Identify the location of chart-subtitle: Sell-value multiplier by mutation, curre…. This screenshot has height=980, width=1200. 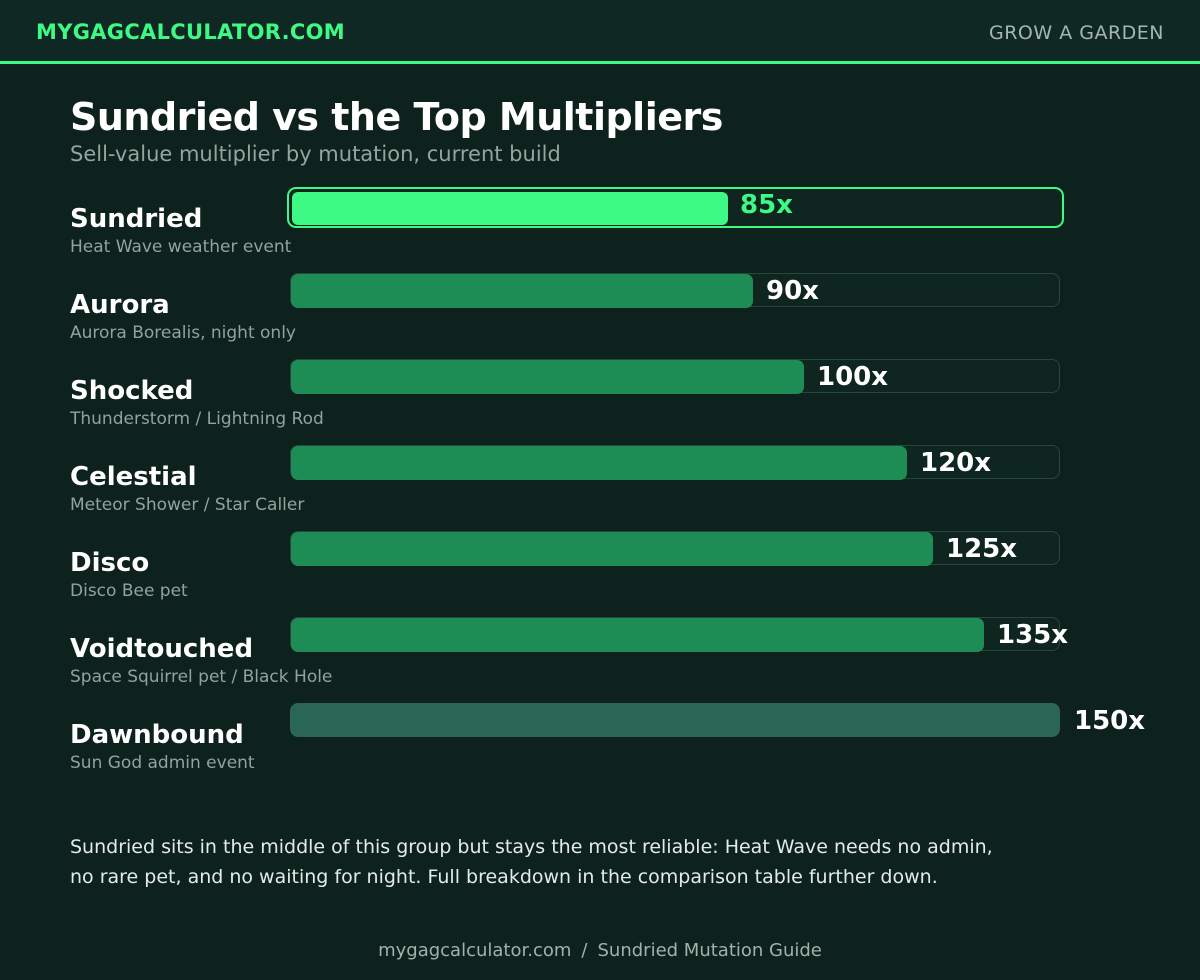
(315, 154).